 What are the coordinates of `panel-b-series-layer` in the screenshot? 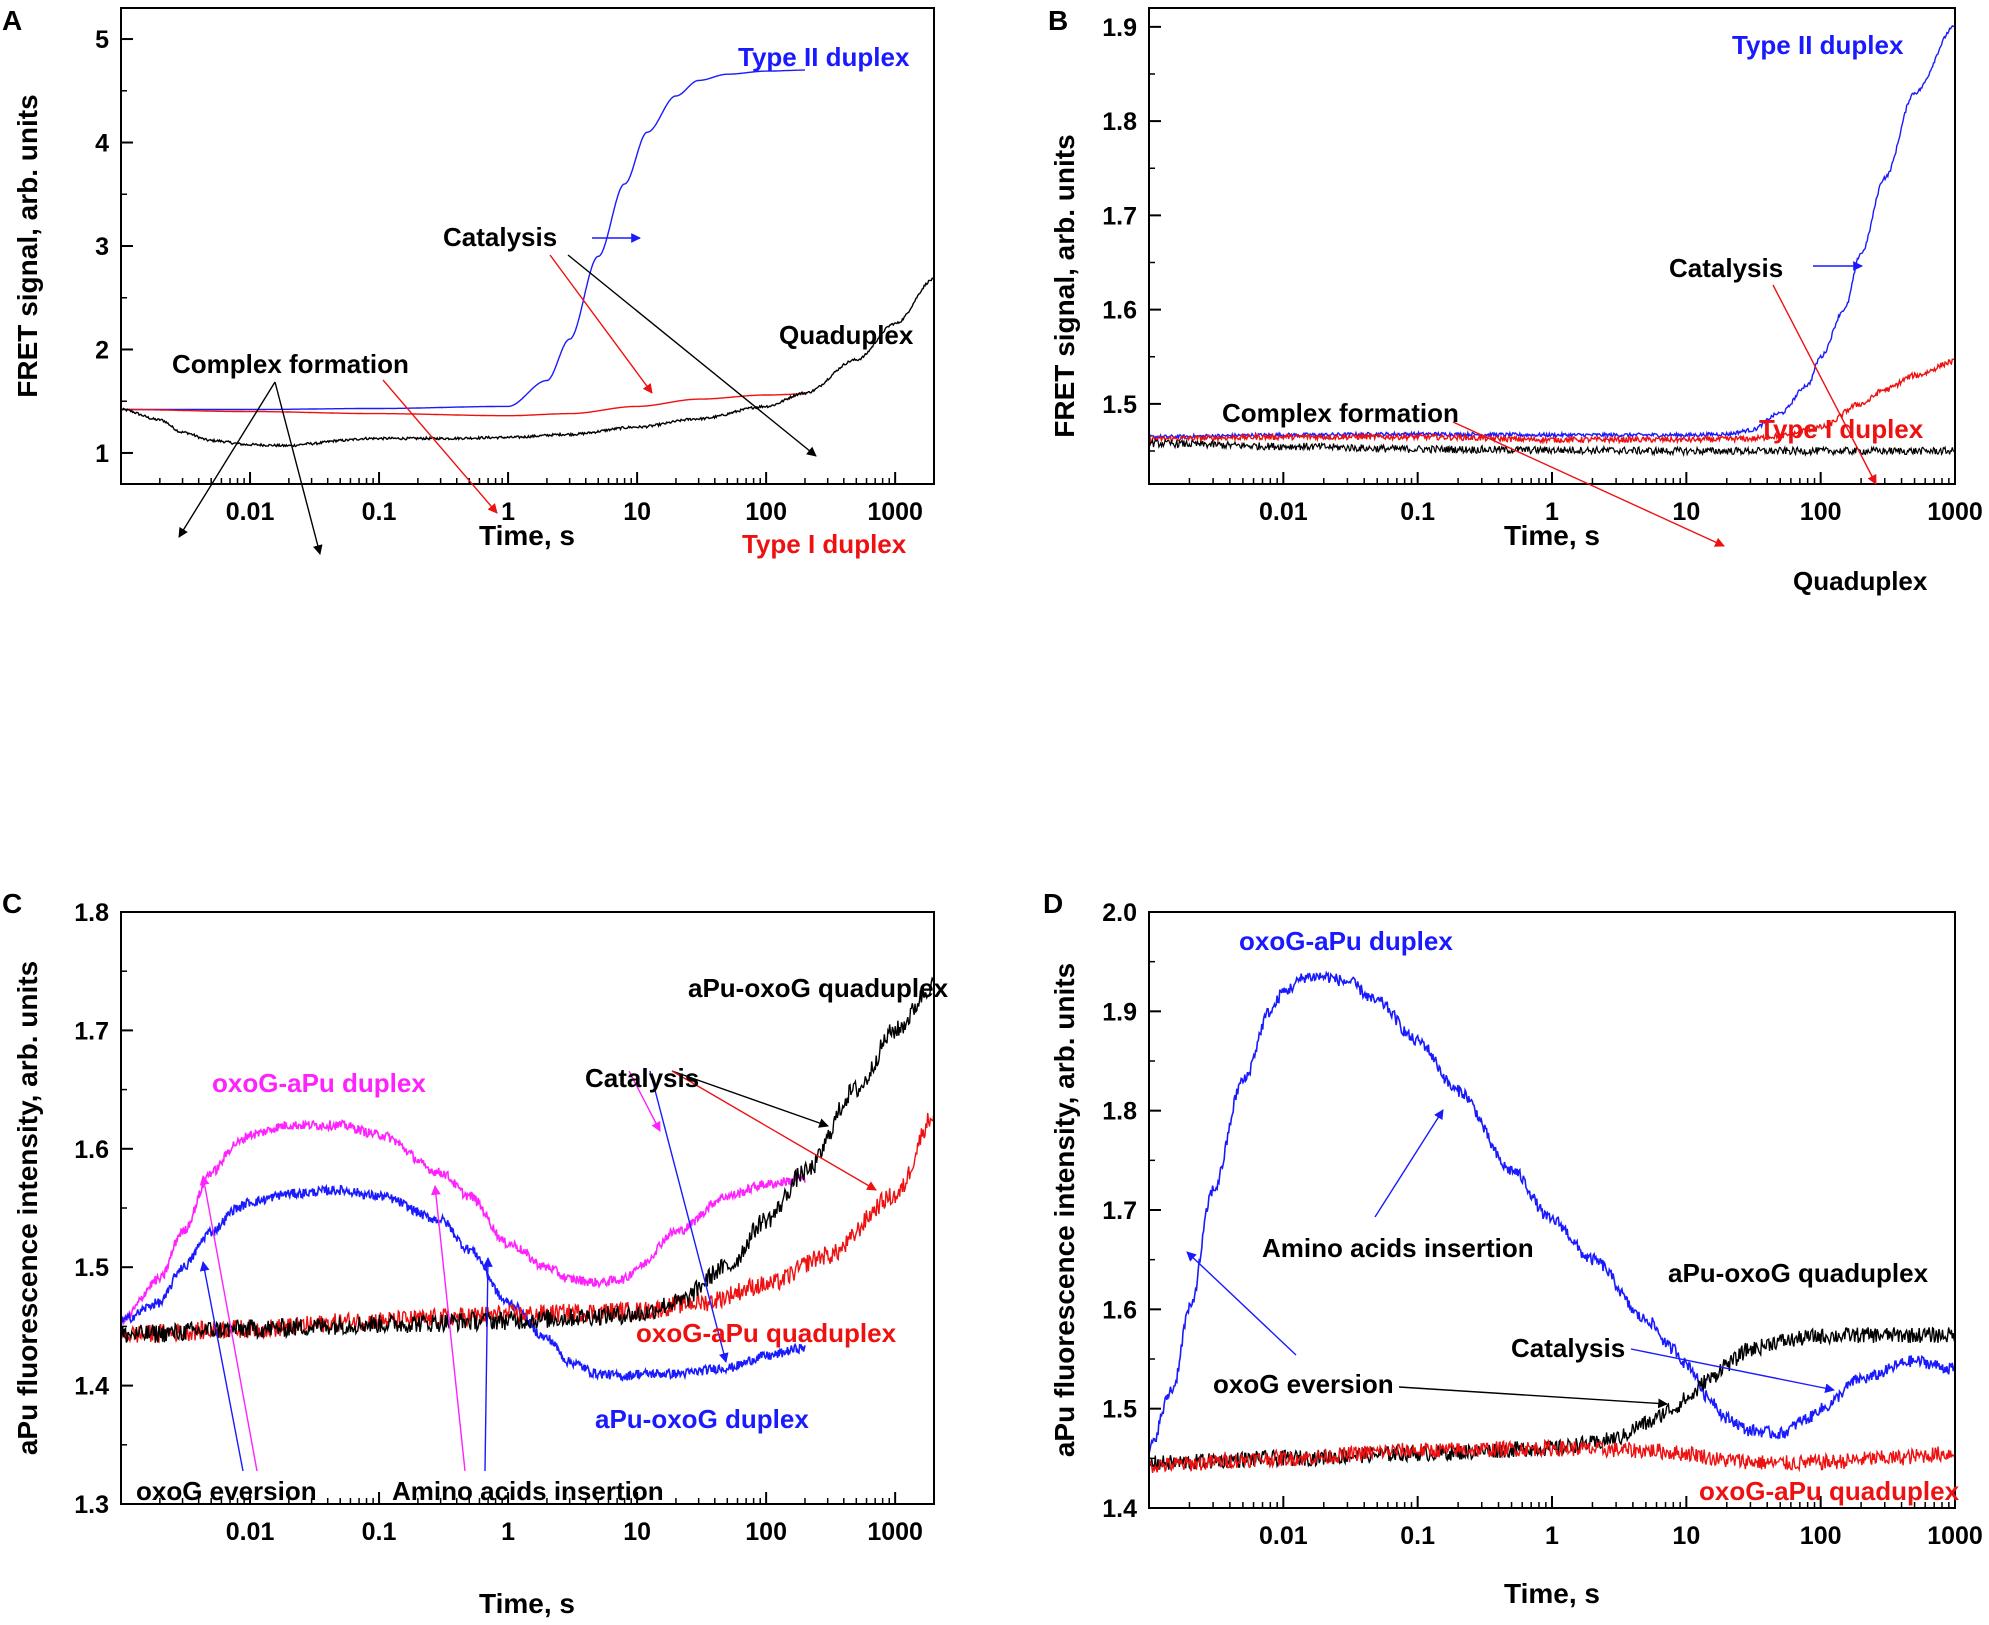 It's located at (1552, 241).